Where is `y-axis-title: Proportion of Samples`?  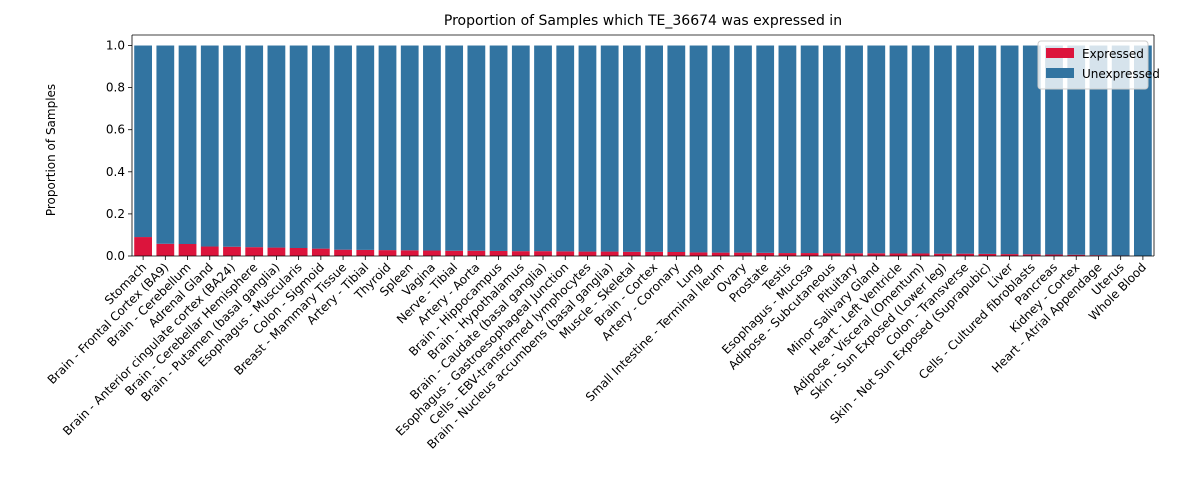
y-axis-title: Proportion of Samples is located at coordinates (51, 150).